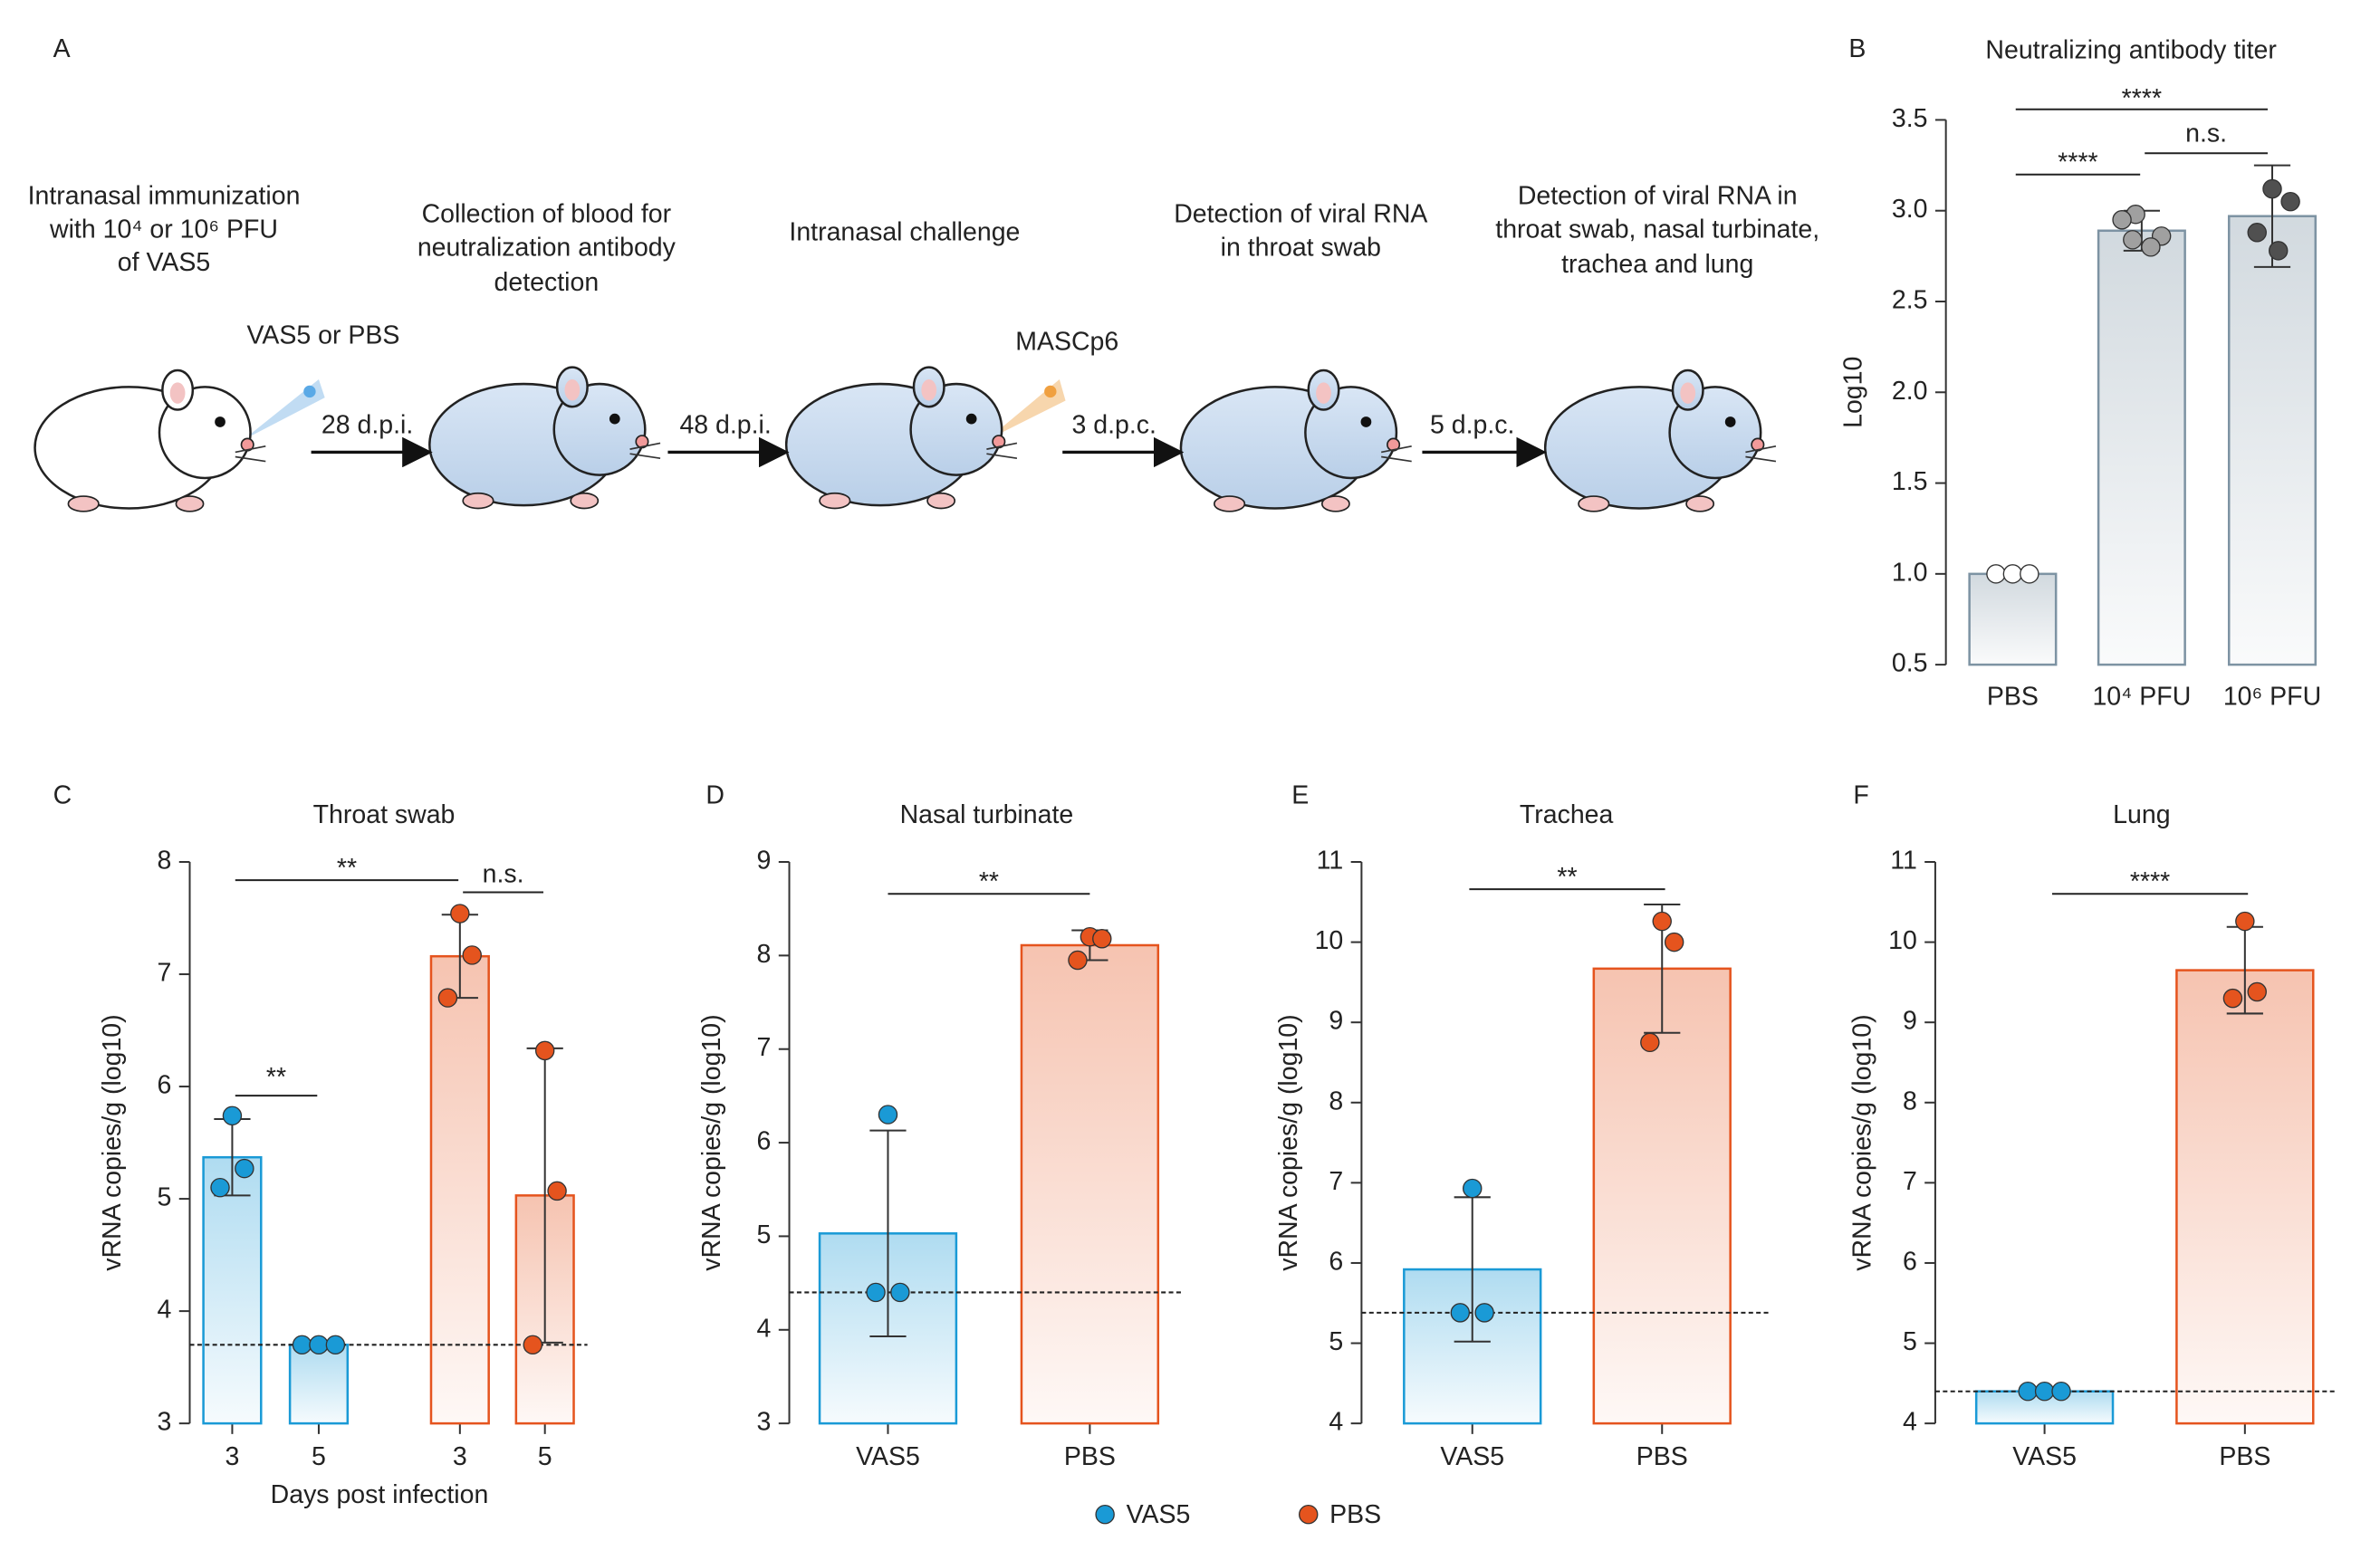 The width and height of the screenshot is (2380, 1560). Describe the element at coordinates (1910, 392) in the screenshot. I see `y-tick-label: 2.0` at that location.